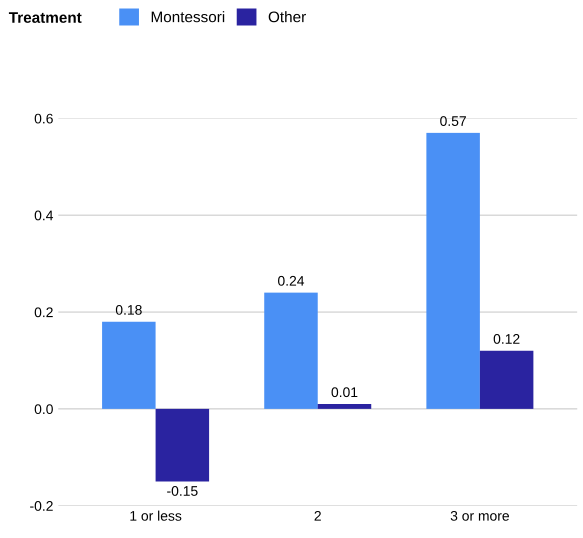  Describe the element at coordinates (345, 392) in the screenshot. I see `data-label: 0.01` at that location.